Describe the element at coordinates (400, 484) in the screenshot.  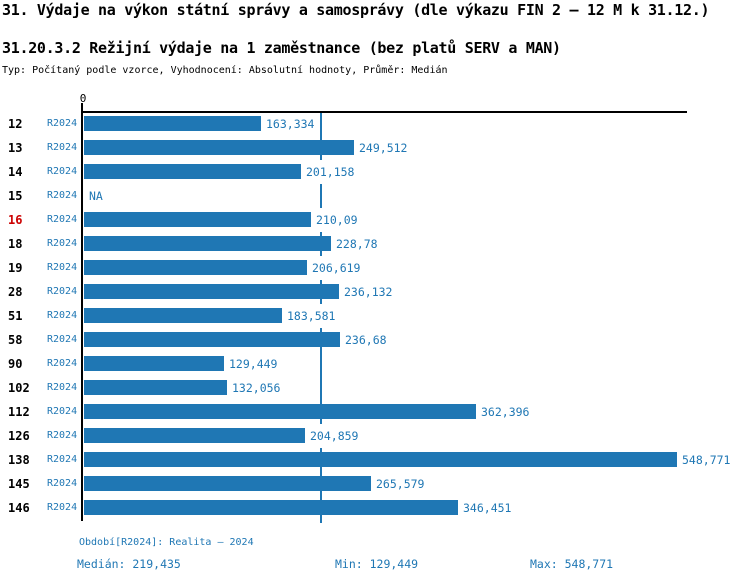
I see `bar-value-label: 265,579` at that location.